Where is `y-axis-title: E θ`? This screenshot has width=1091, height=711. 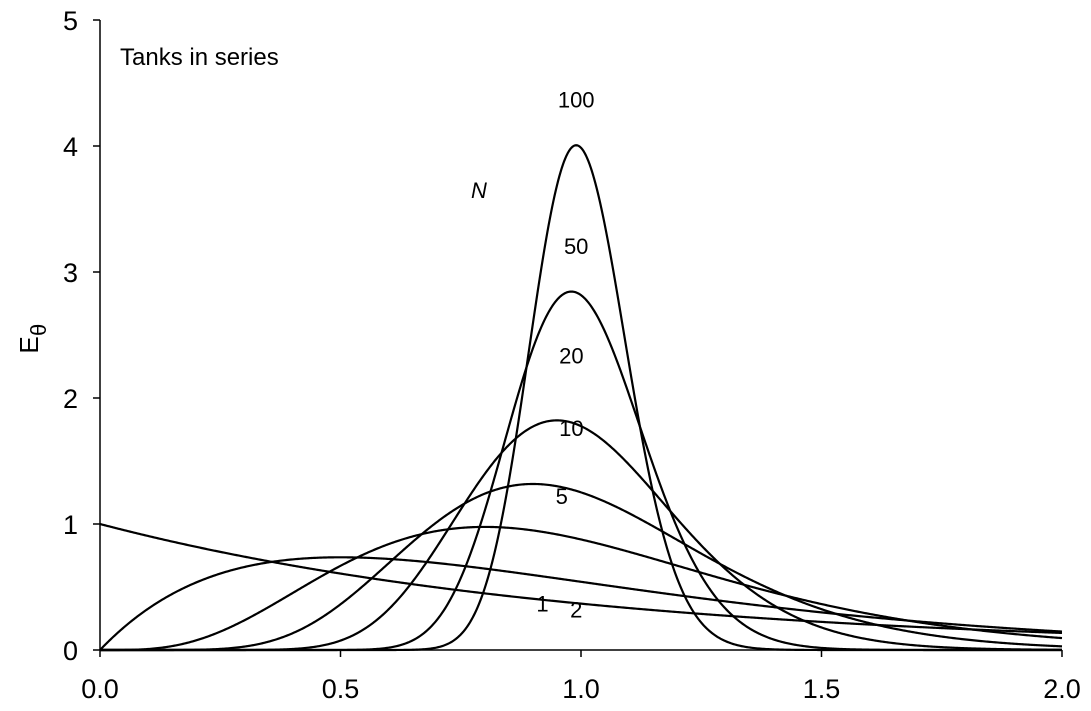 y-axis-title: E θ is located at coordinates (32, 339).